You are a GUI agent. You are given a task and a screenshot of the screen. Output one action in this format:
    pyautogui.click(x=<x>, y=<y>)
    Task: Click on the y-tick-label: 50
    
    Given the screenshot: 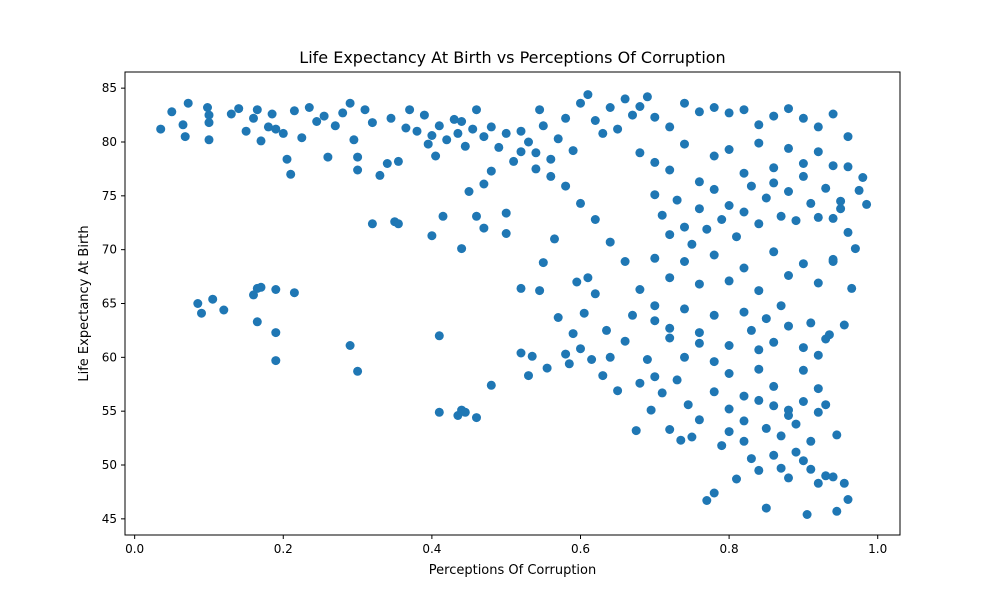 What is the action you would take?
    pyautogui.click(x=109, y=465)
    